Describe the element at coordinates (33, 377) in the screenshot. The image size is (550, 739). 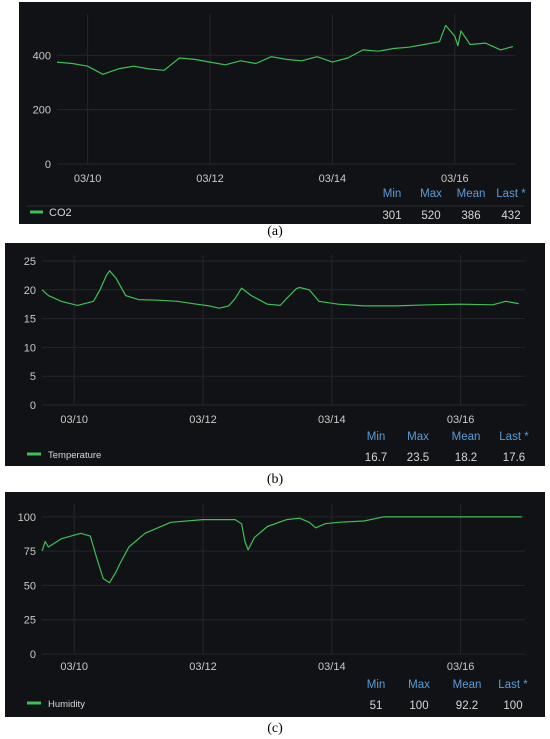
I see `y-tick-label: 5` at that location.